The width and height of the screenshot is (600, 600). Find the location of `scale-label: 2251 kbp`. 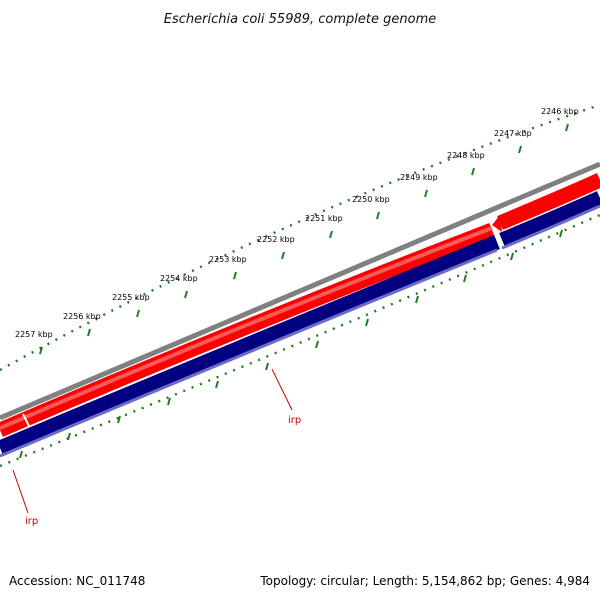

scale-label: 2251 kbp is located at coordinates (324, 218).